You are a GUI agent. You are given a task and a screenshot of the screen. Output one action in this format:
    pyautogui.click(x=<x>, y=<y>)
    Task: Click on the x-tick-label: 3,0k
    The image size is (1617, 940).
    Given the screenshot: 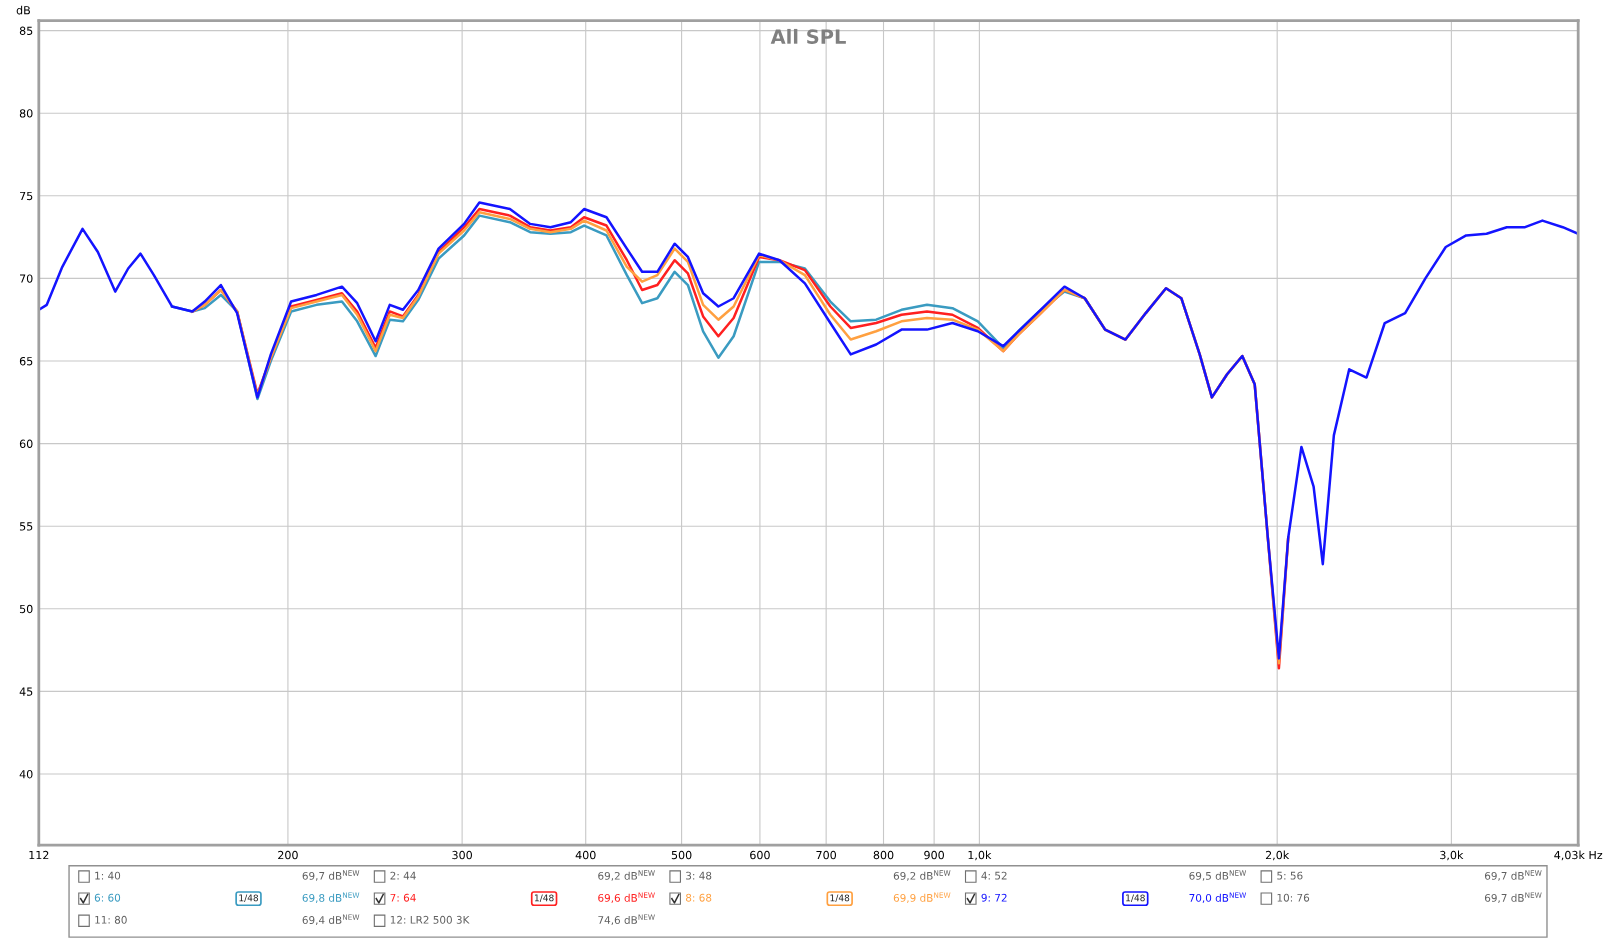 What is the action you would take?
    pyautogui.click(x=1452, y=855)
    